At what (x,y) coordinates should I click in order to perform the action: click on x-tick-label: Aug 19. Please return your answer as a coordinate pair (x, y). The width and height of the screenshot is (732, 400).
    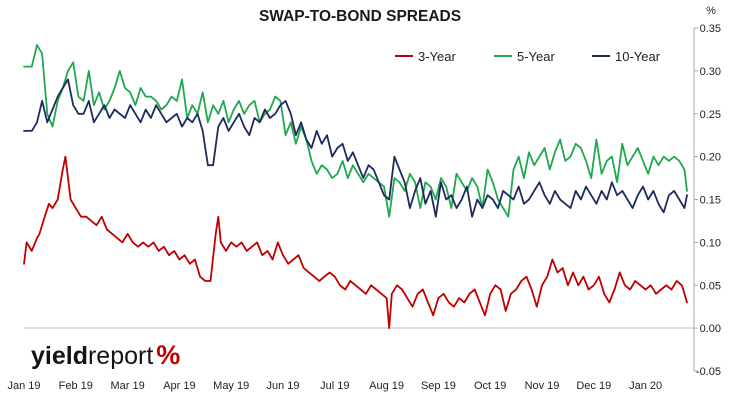
    Looking at the image, I should click on (386, 386).